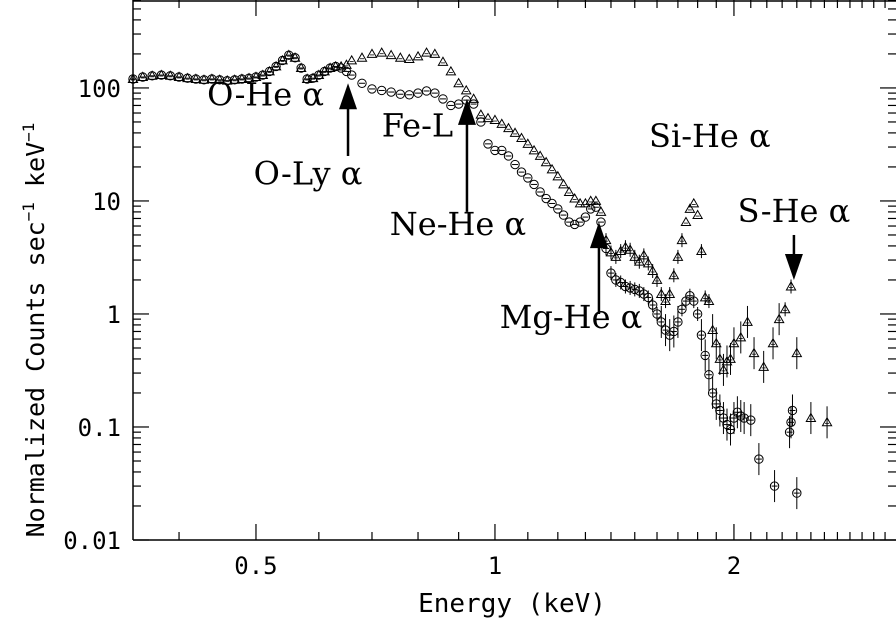 The image size is (896, 624). I want to click on x-tick-label: 1, so click(495, 566).